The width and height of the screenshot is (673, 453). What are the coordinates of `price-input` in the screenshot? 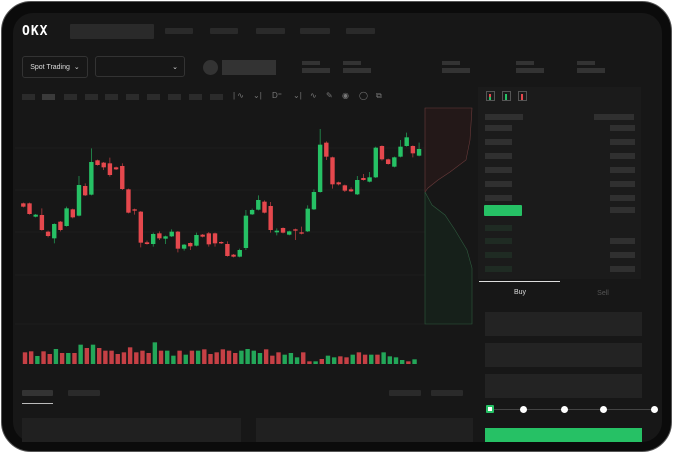 It's located at (563, 324).